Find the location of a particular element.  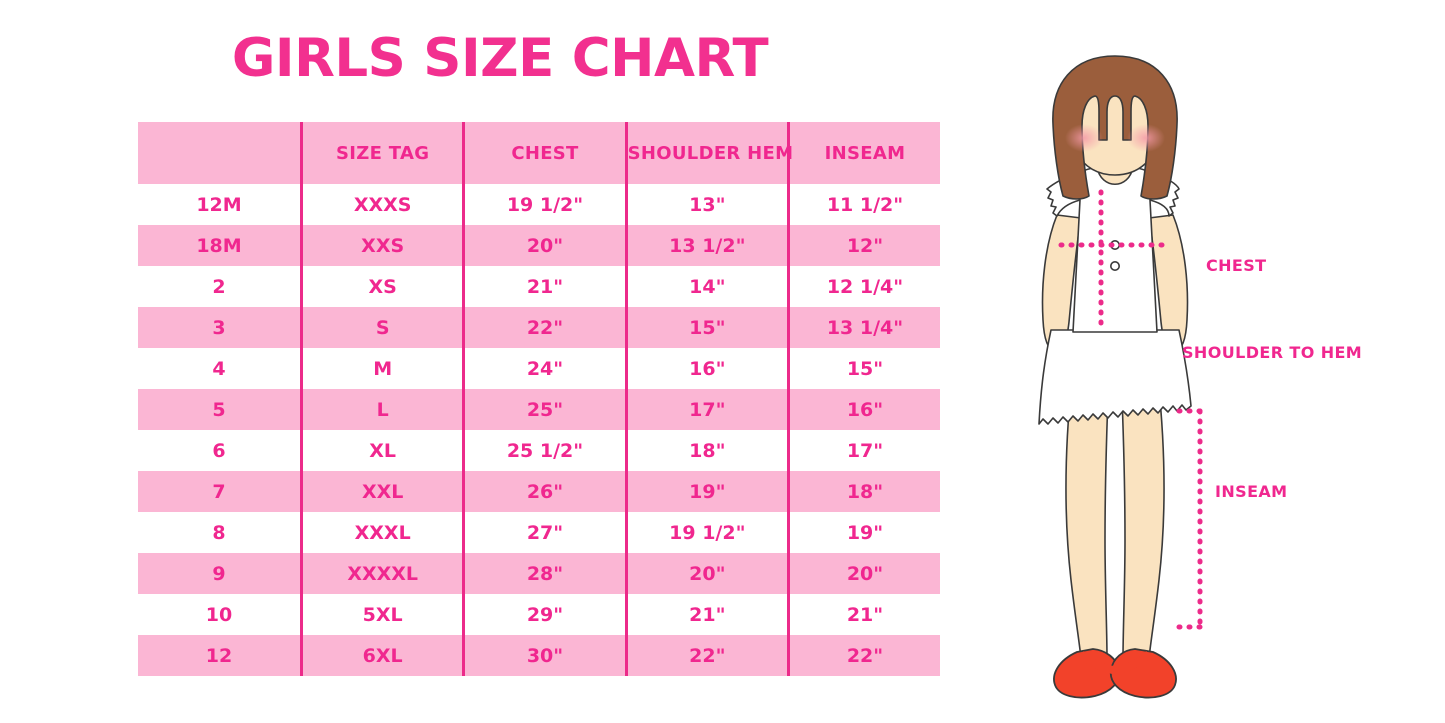

cell-shoulder-hem: 22" is located at coordinates (708, 655).